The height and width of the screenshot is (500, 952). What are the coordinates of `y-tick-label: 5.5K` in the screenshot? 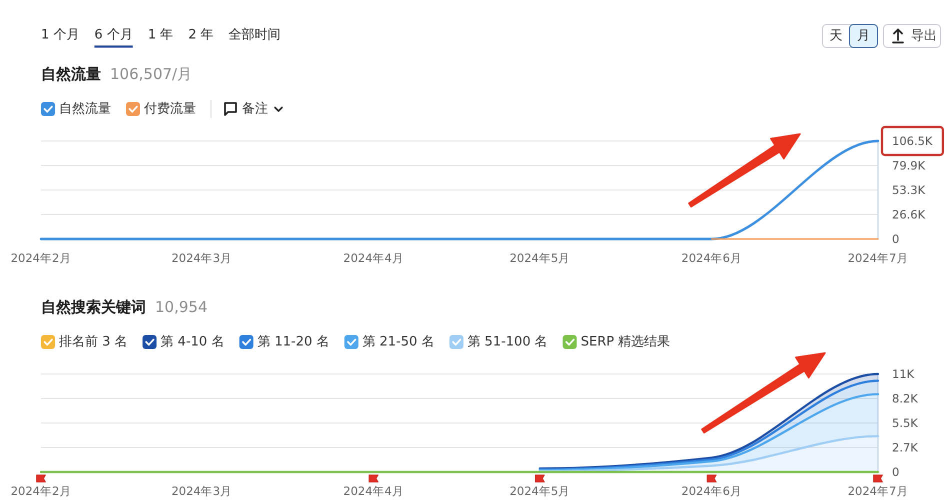 It's located at (905, 423).